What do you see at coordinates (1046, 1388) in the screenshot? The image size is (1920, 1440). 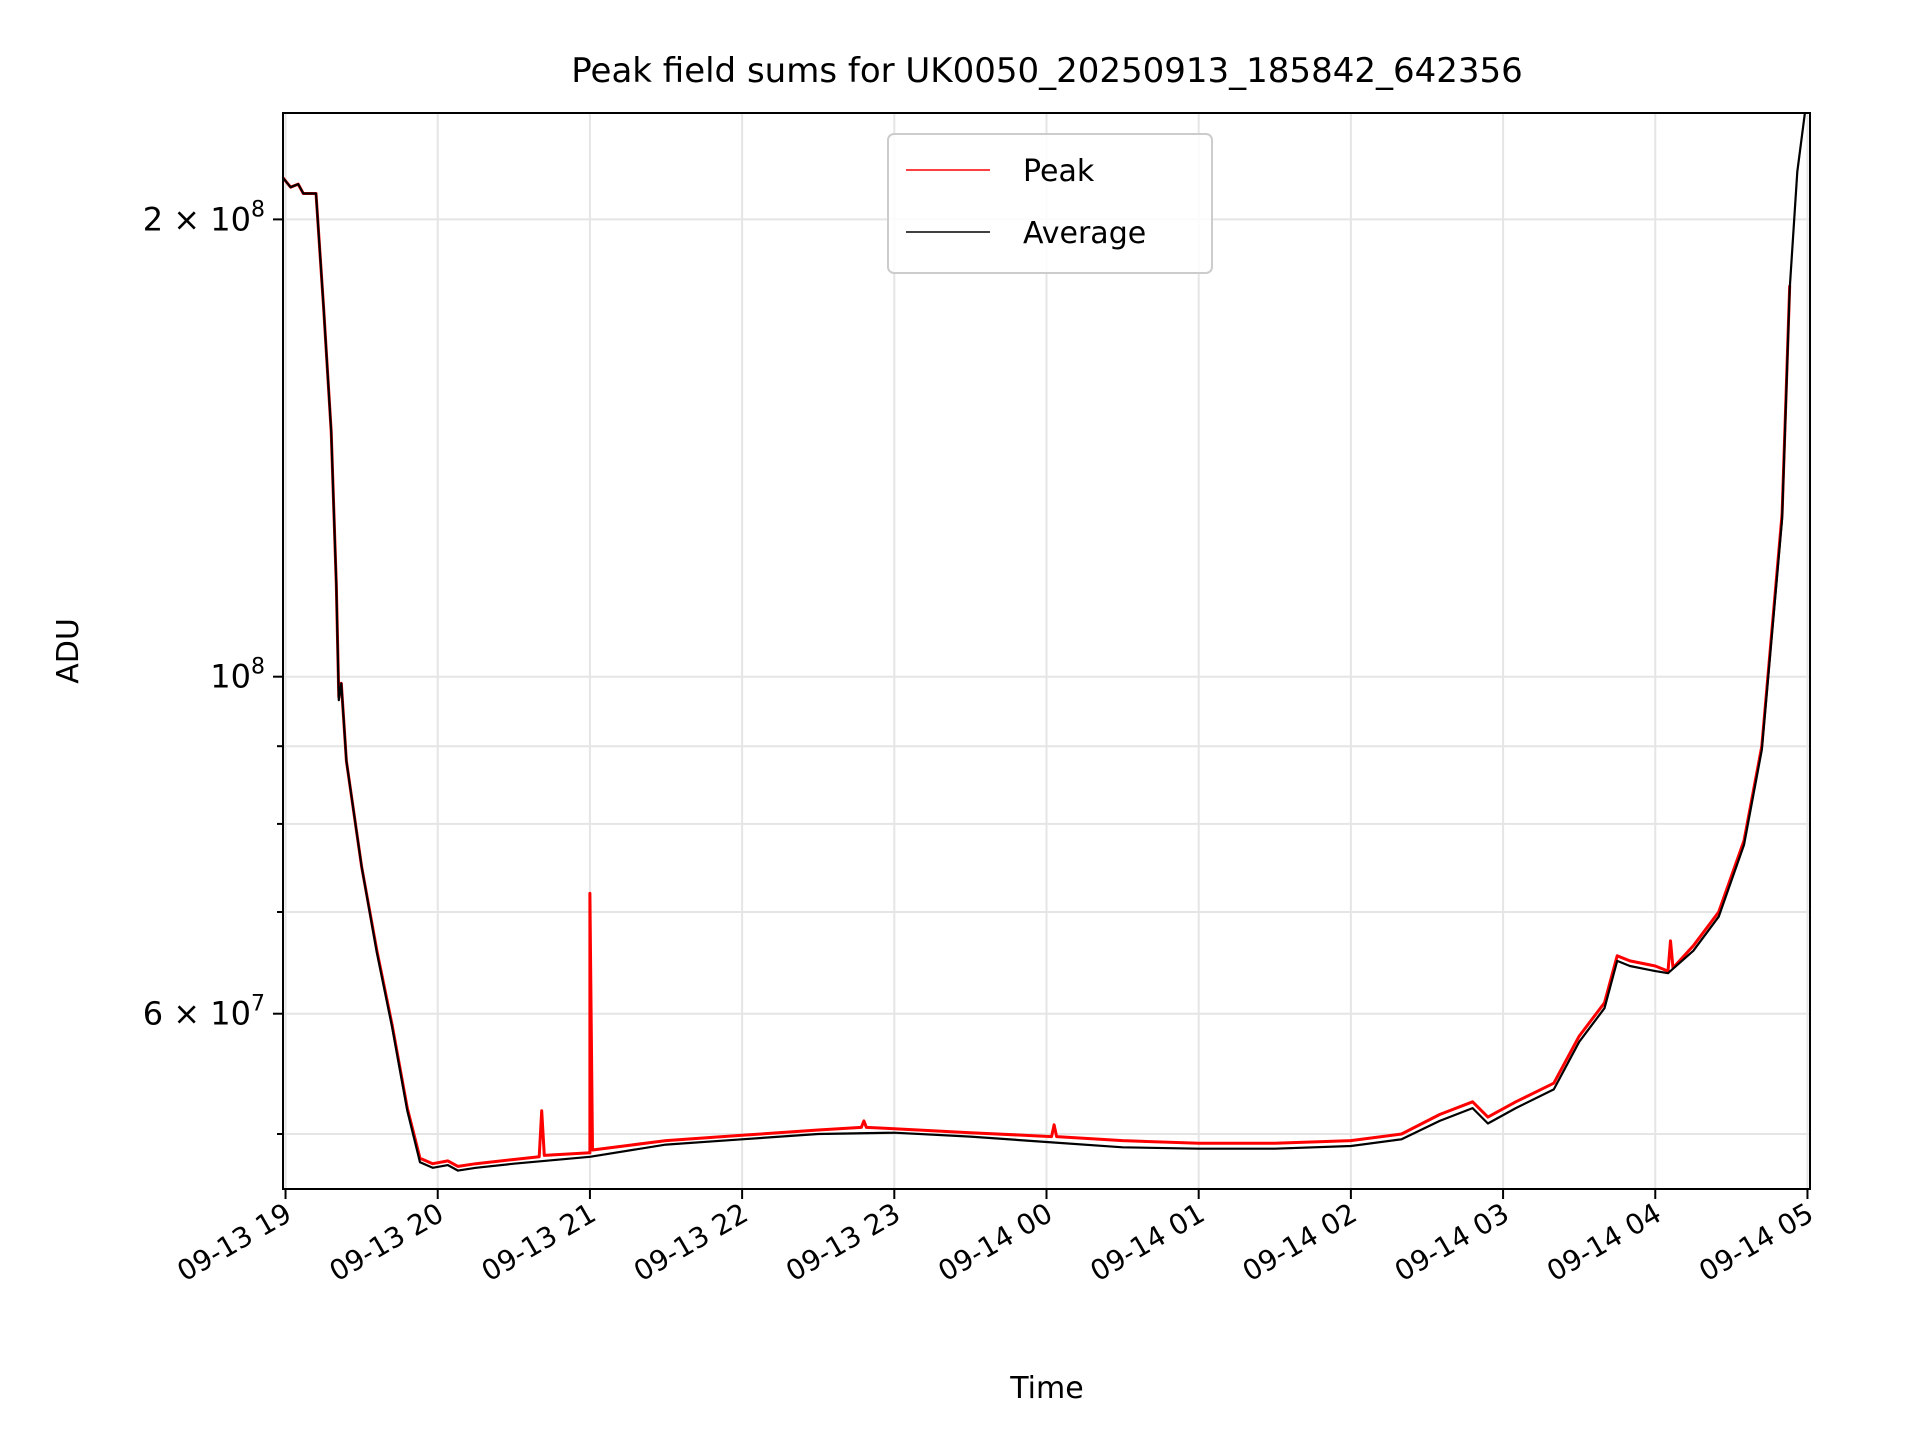 I see `x-axis-label: Time` at bounding box center [1046, 1388].